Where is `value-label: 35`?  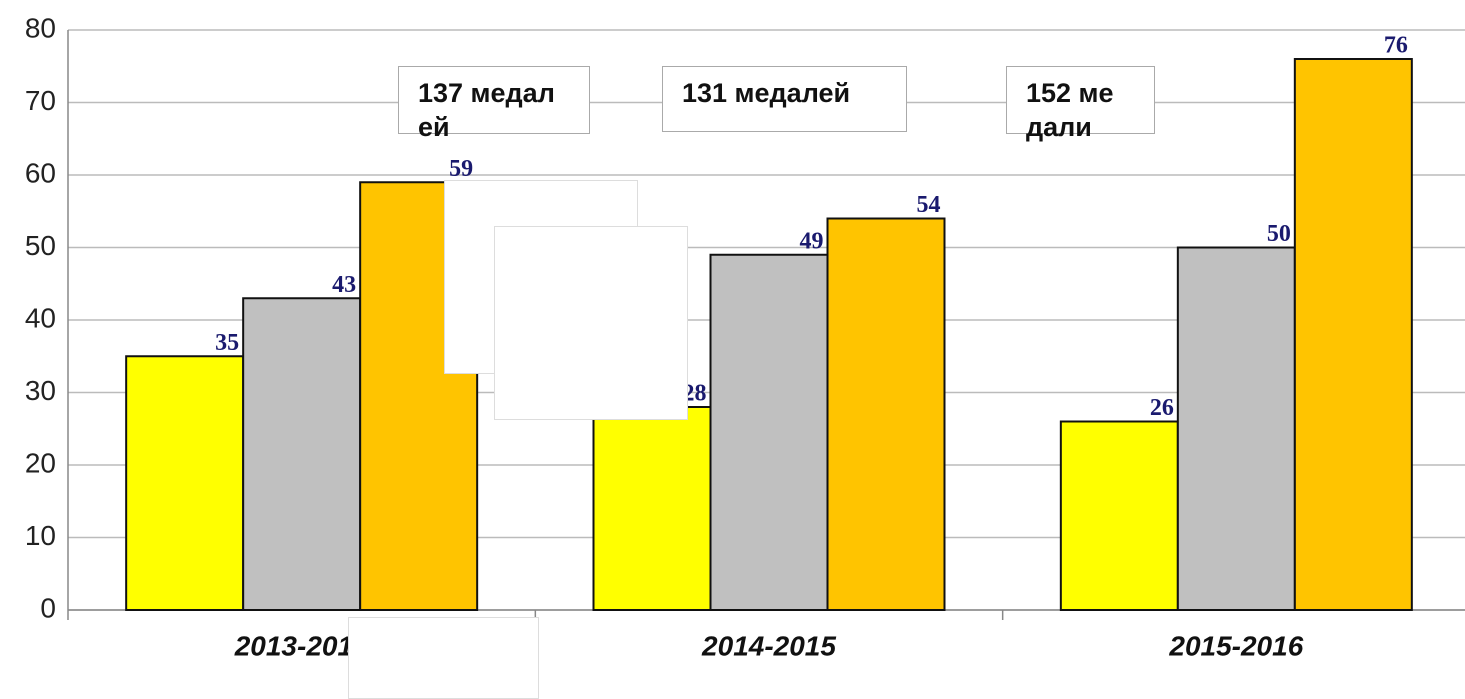 value-label: 35 is located at coordinates (227, 343).